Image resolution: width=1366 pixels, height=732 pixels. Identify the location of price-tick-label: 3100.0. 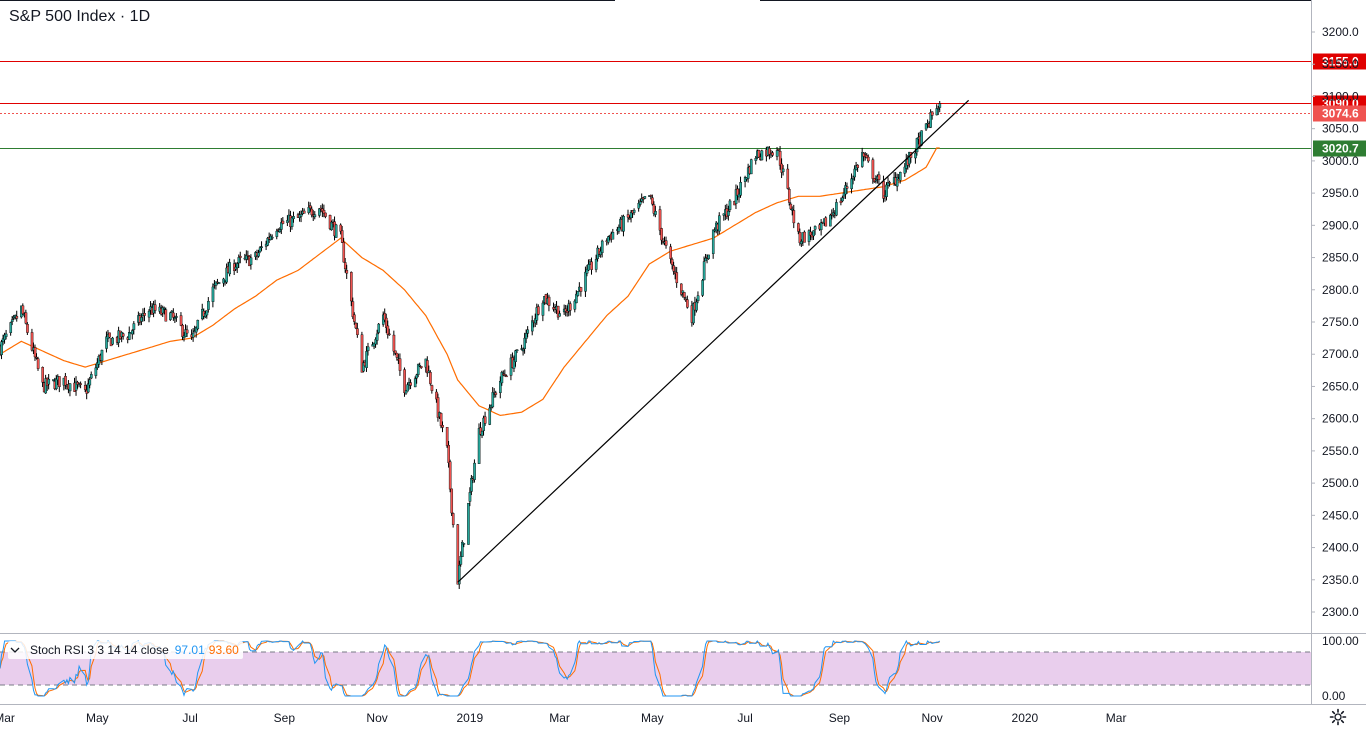
(1340, 96).